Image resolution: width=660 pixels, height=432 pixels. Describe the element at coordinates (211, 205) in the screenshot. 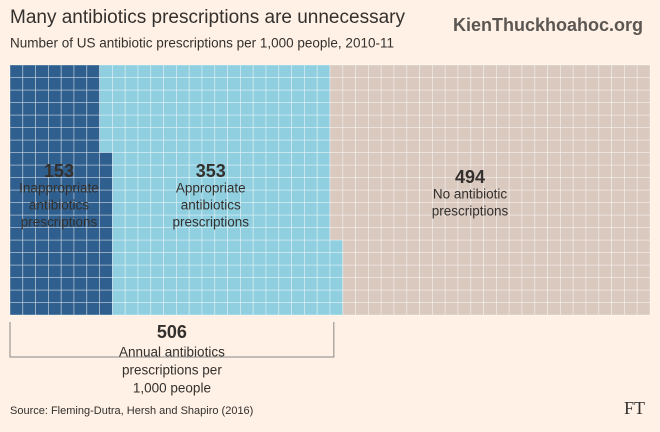

I see `segment-label: antibiotics` at that location.